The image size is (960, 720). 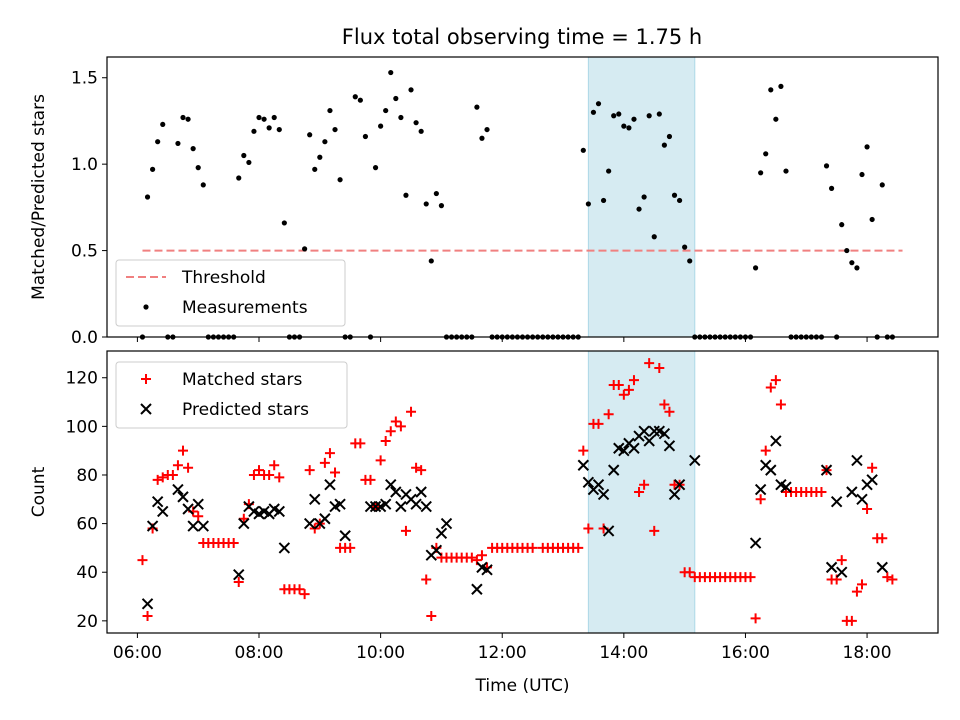 What do you see at coordinates (245, 308) in the screenshot?
I see `legend-label: Measurements` at bounding box center [245, 308].